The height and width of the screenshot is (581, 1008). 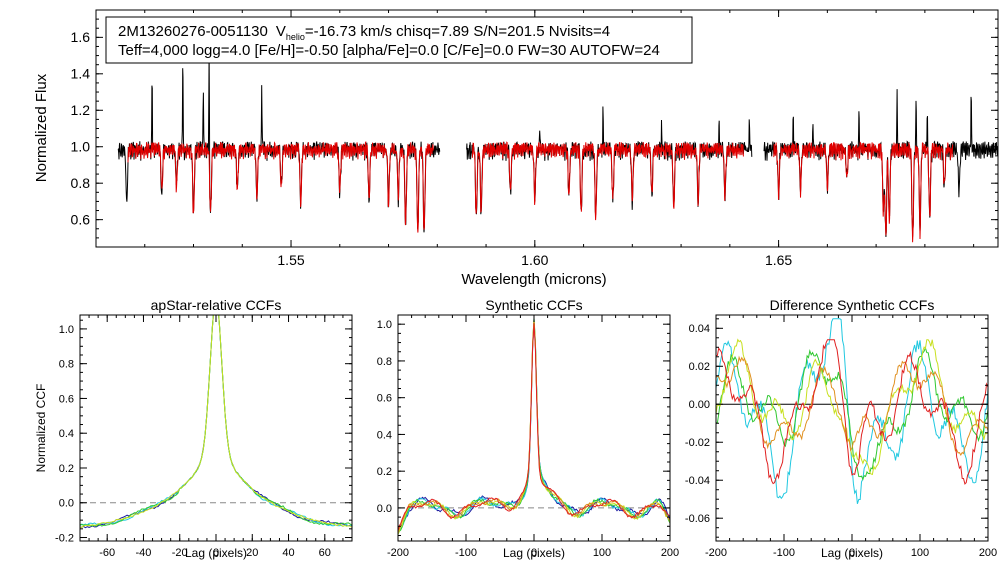 I want to click on spectrum-x-axis-label: Wavelength (microns), so click(x=533, y=279).